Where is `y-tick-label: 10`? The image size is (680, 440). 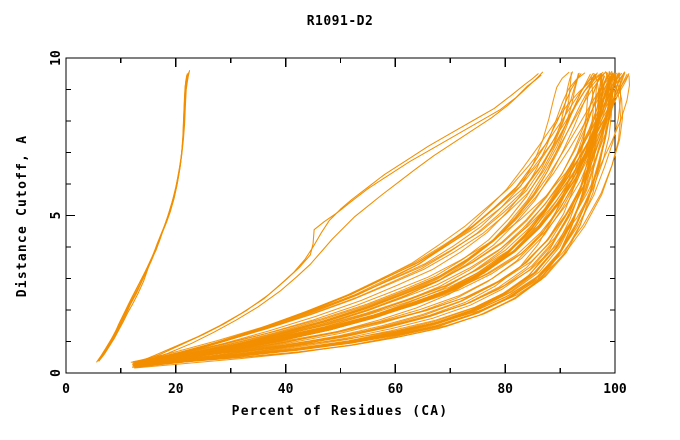 y-tick-label: 10 is located at coordinates (56, 58).